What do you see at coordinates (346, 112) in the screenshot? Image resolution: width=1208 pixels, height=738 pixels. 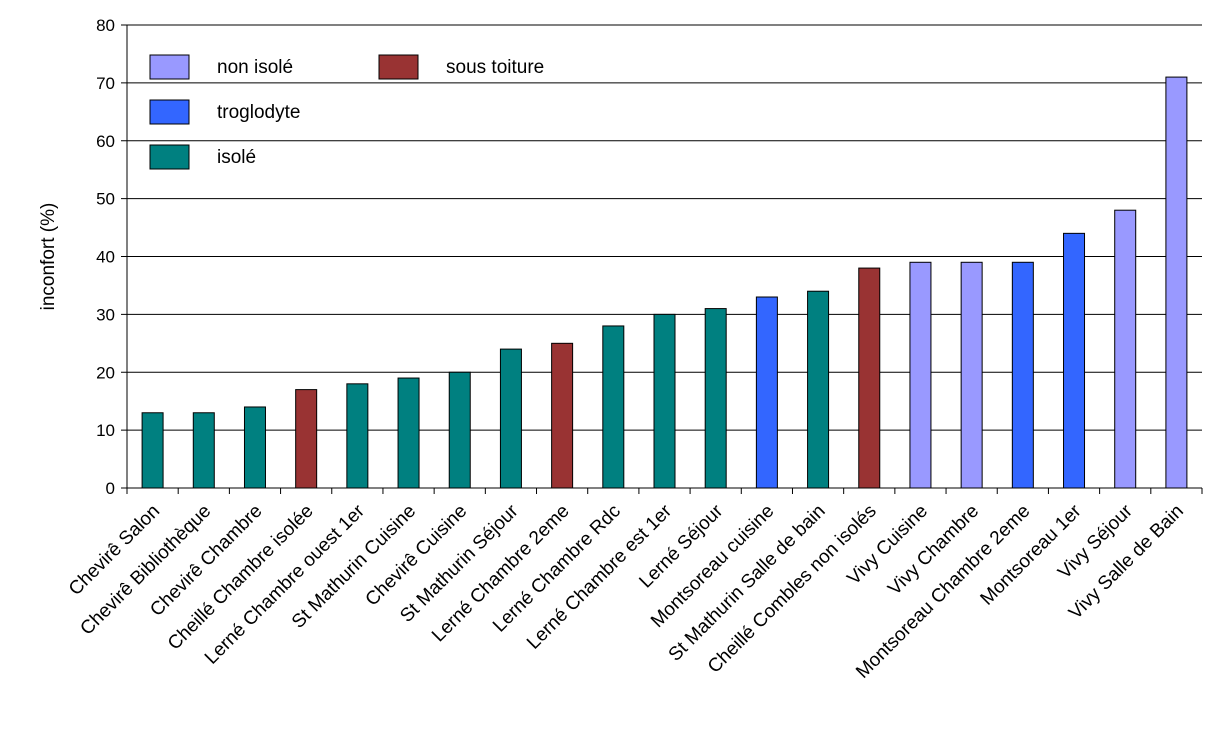 I see `legend: non isolé sous toiture troglodyte isolé` at bounding box center [346, 112].